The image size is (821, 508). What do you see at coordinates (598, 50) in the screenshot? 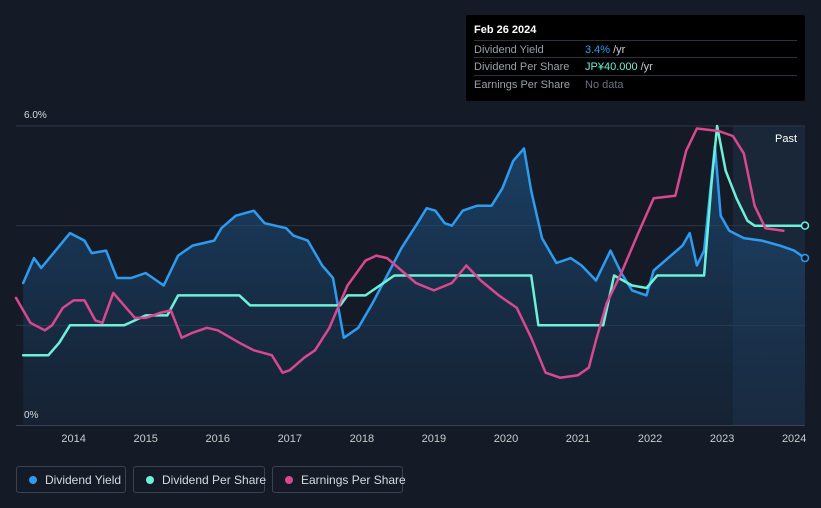
I see `tooltip-value-text: 3.4%` at bounding box center [598, 50].